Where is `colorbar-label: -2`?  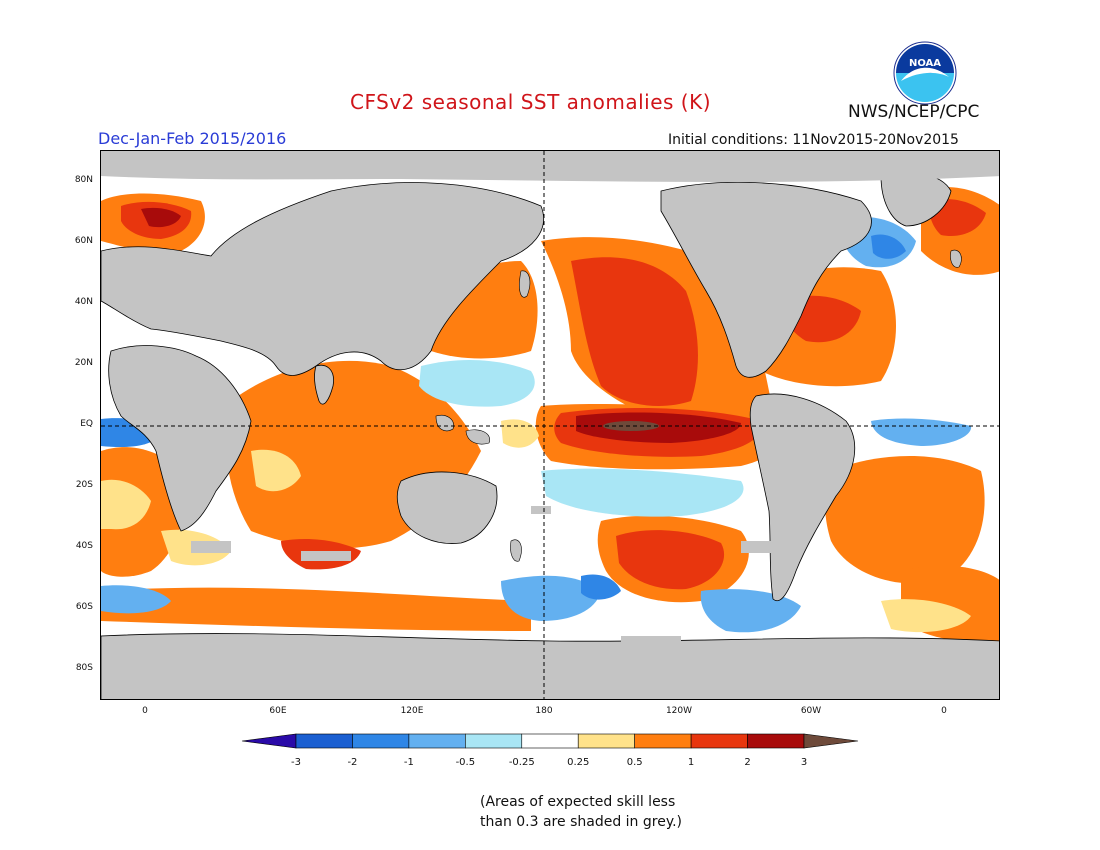 colorbar-label: -2 is located at coordinates (352, 762).